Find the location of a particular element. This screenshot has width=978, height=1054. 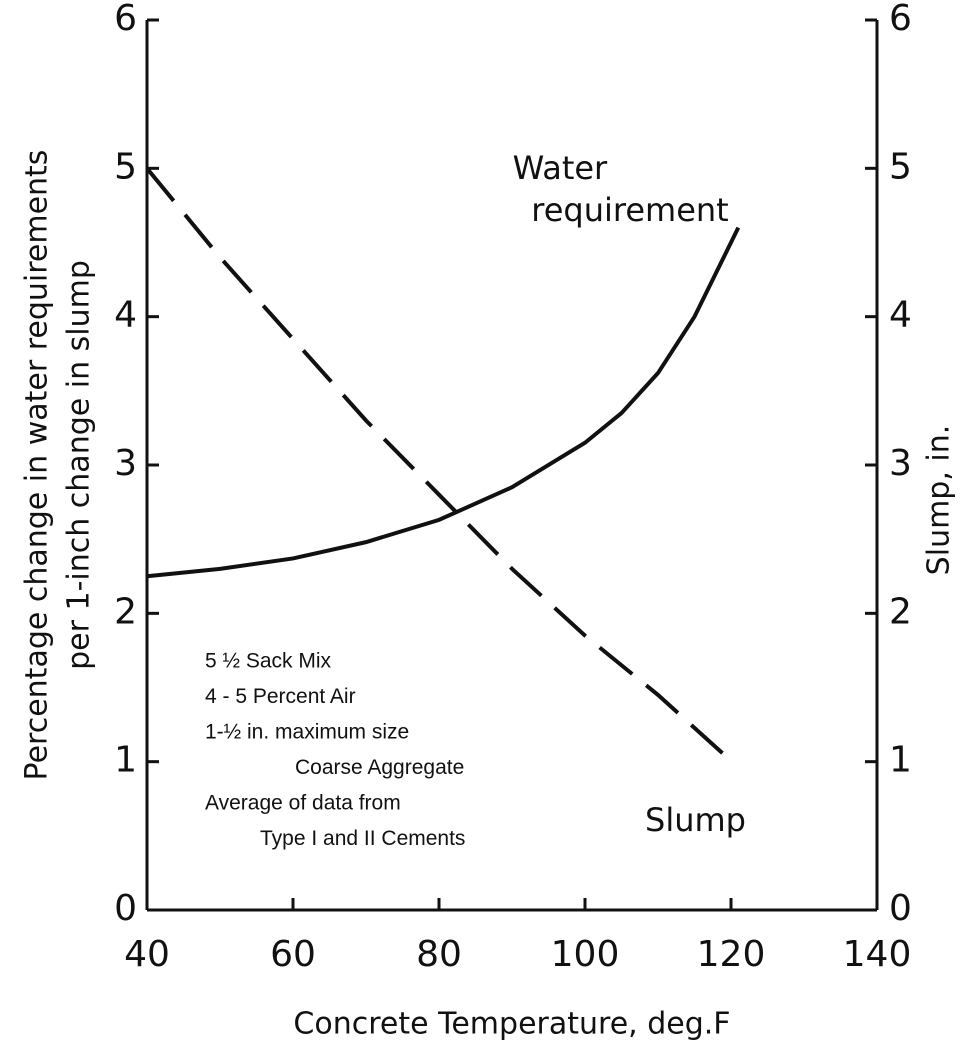

y-tick-label: 3 is located at coordinates (125, 463).